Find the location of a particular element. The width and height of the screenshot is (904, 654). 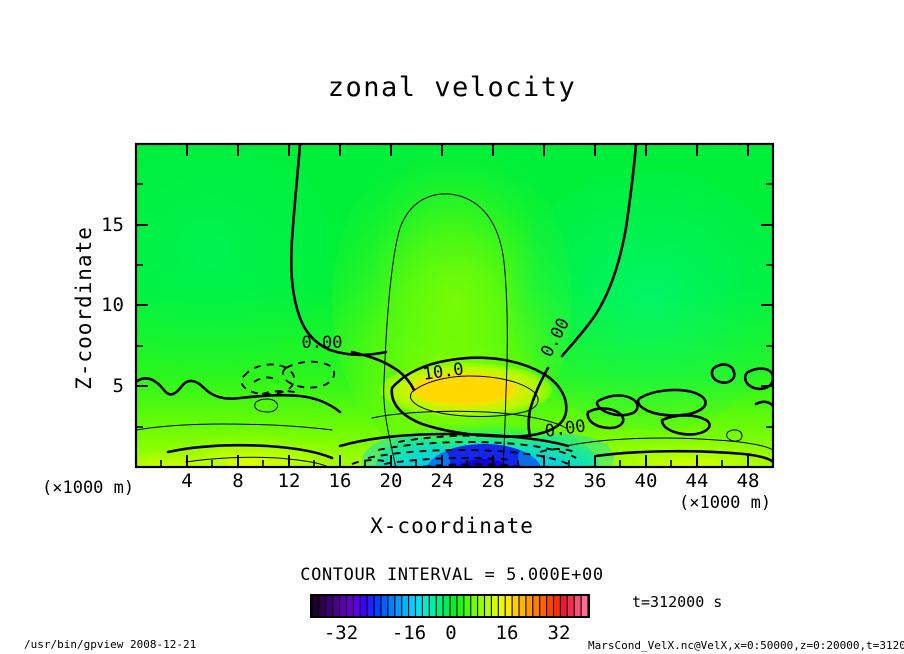

x-tick-label-12: 12 is located at coordinates (289, 481).